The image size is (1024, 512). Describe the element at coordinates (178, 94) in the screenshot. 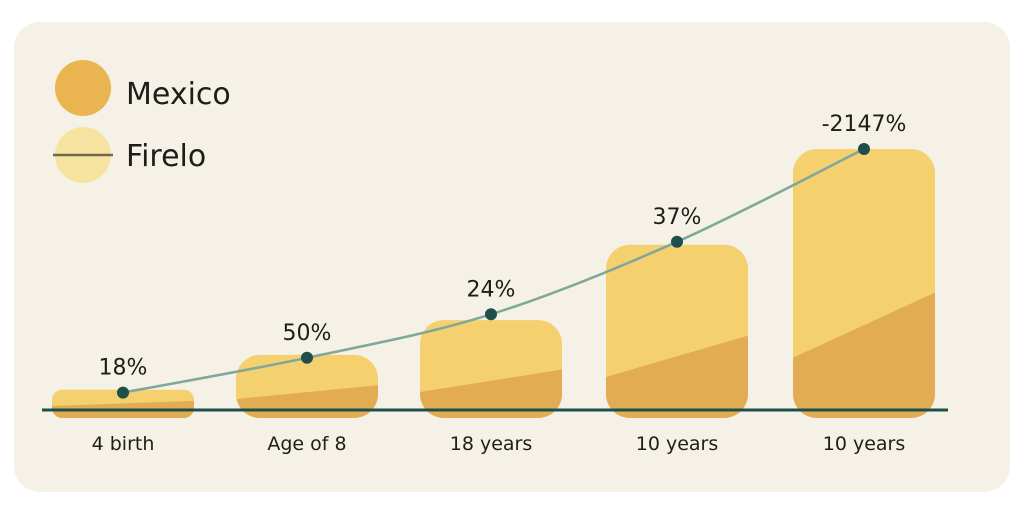

I see `legend-label-mexico: Mexico` at that location.